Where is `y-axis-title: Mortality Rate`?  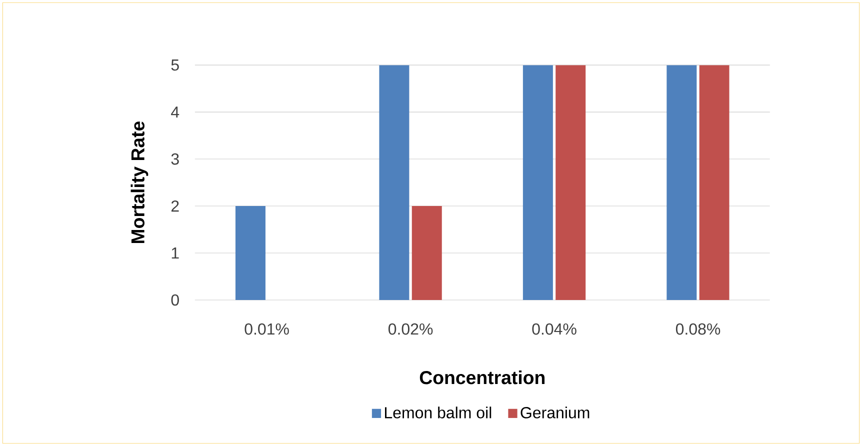 y-axis-title: Mortality Rate is located at coordinates (139, 182).